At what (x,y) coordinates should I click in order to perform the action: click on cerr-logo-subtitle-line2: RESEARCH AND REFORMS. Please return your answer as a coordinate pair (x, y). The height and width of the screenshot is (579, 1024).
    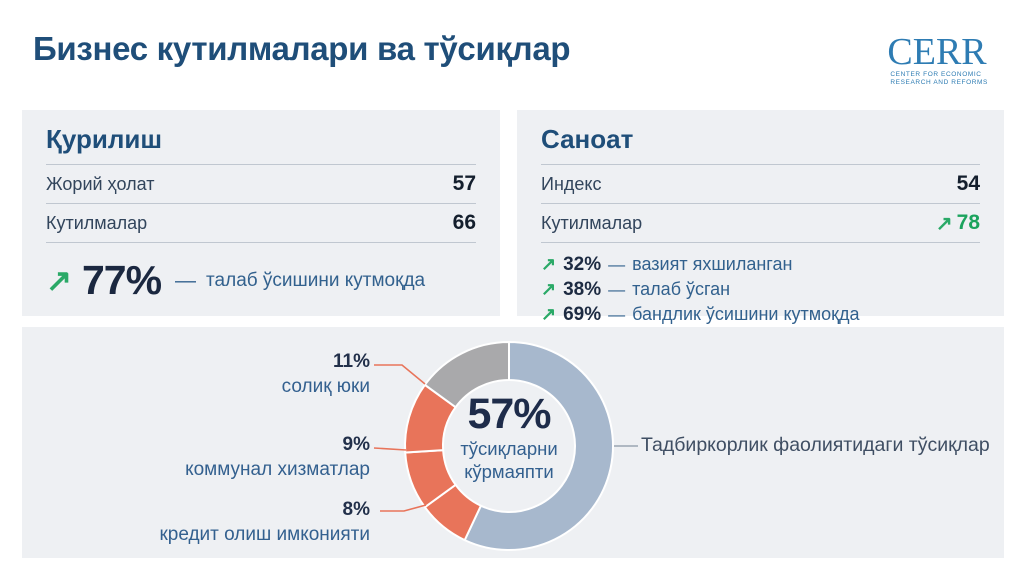
    Looking at the image, I should click on (939, 83).